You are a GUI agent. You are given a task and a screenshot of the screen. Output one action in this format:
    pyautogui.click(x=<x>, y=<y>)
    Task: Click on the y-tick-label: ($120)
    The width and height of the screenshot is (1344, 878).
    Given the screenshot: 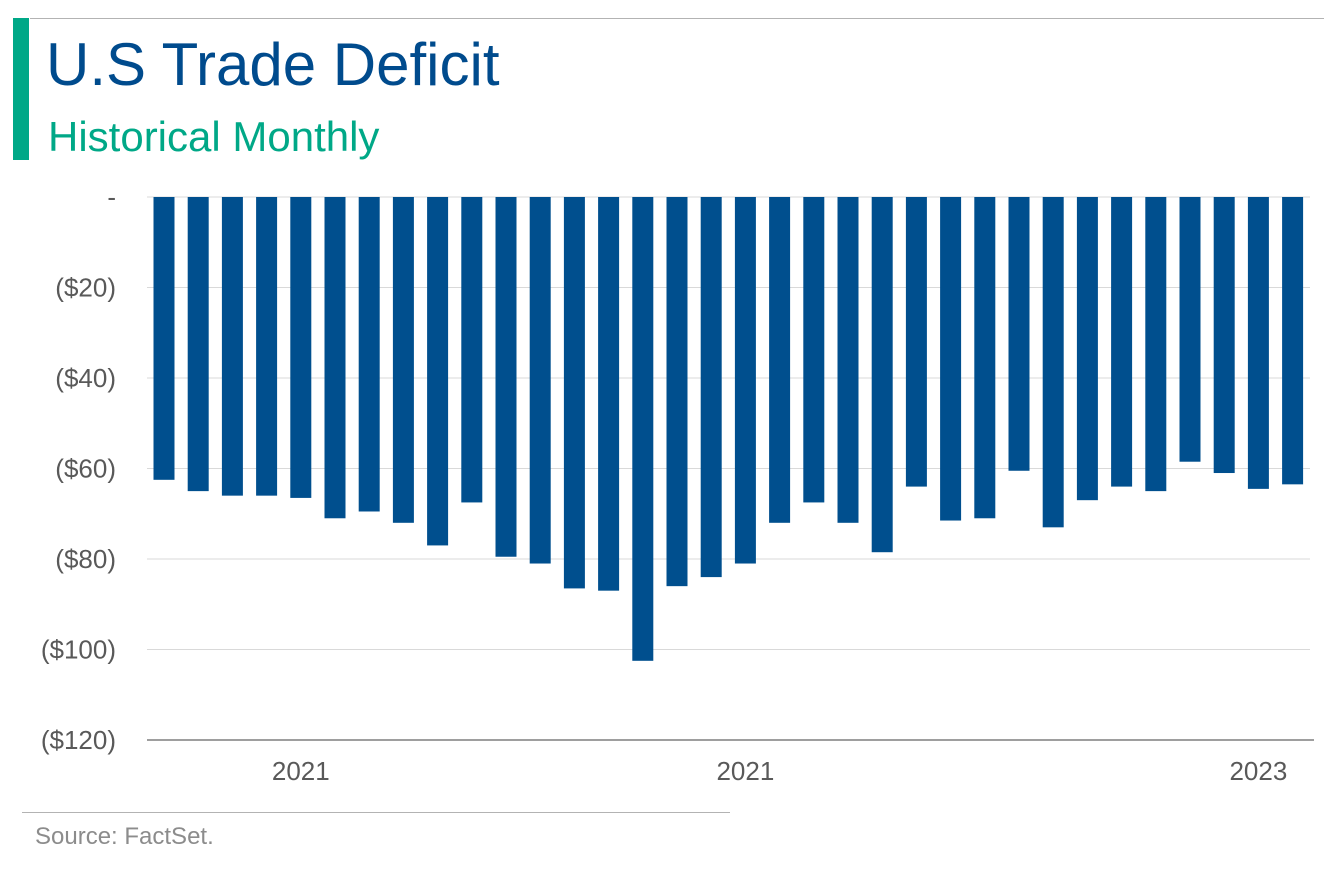 What is the action you would take?
    pyautogui.click(x=78, y=740)
    